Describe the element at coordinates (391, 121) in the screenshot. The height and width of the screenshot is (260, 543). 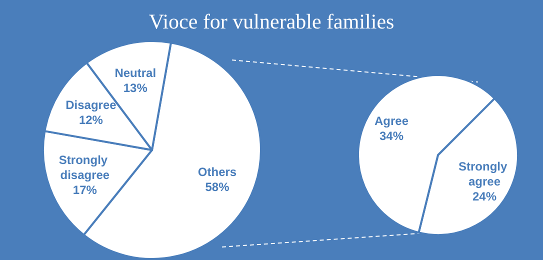
I see `slice-label: Agree` at that location.